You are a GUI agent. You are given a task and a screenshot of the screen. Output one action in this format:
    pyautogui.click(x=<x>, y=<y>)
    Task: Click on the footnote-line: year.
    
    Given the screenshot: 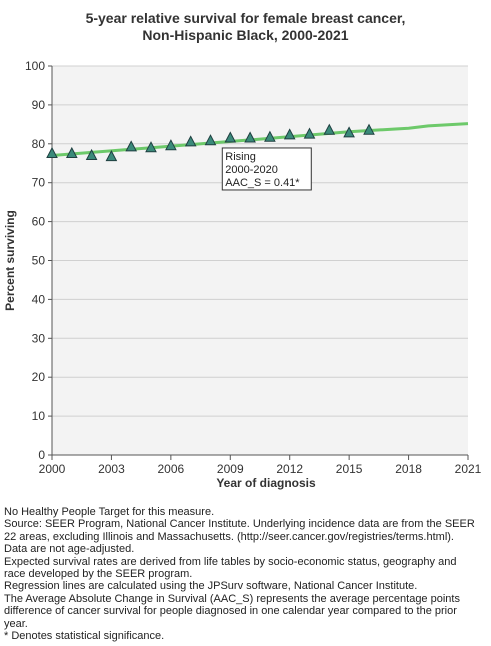 What is the action you would take?
    pyautogui.click(x=16, y=623)
    